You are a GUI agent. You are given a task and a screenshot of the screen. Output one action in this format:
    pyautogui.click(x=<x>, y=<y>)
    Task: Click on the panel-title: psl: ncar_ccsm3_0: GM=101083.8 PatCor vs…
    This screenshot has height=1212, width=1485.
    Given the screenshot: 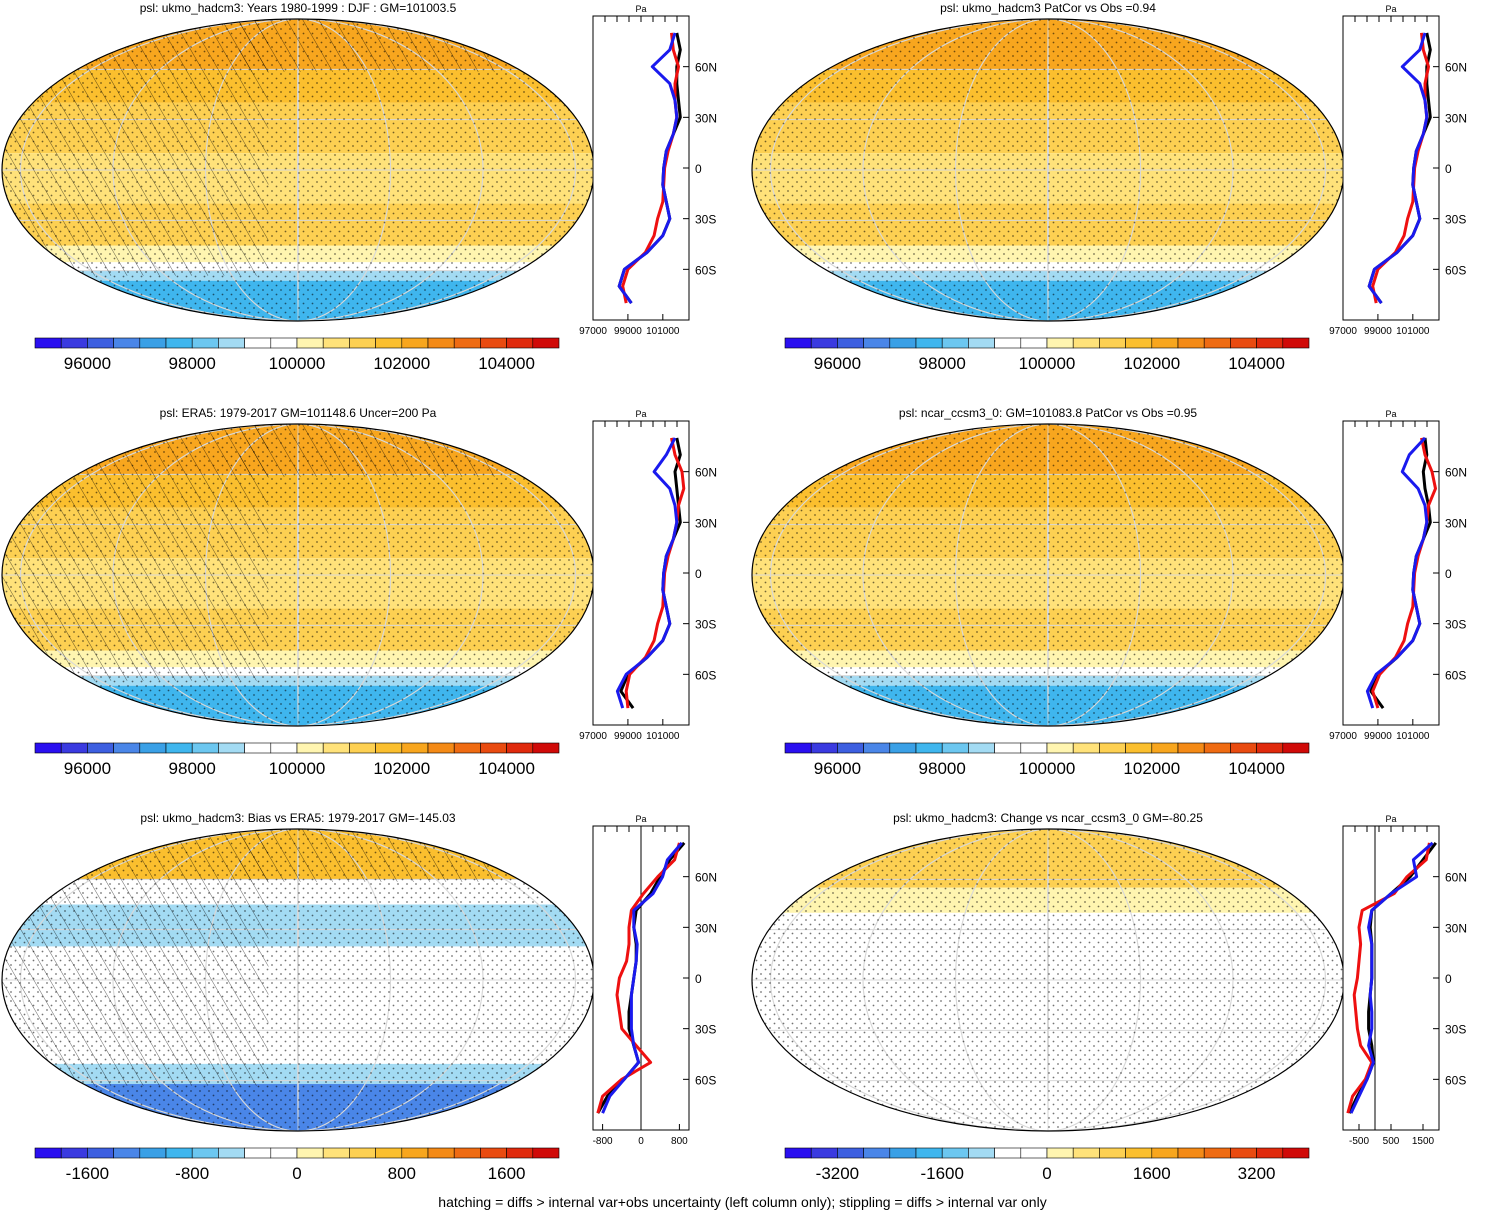 What is the action you would take?
    pyautogui.click(x=1048, y=413)
    